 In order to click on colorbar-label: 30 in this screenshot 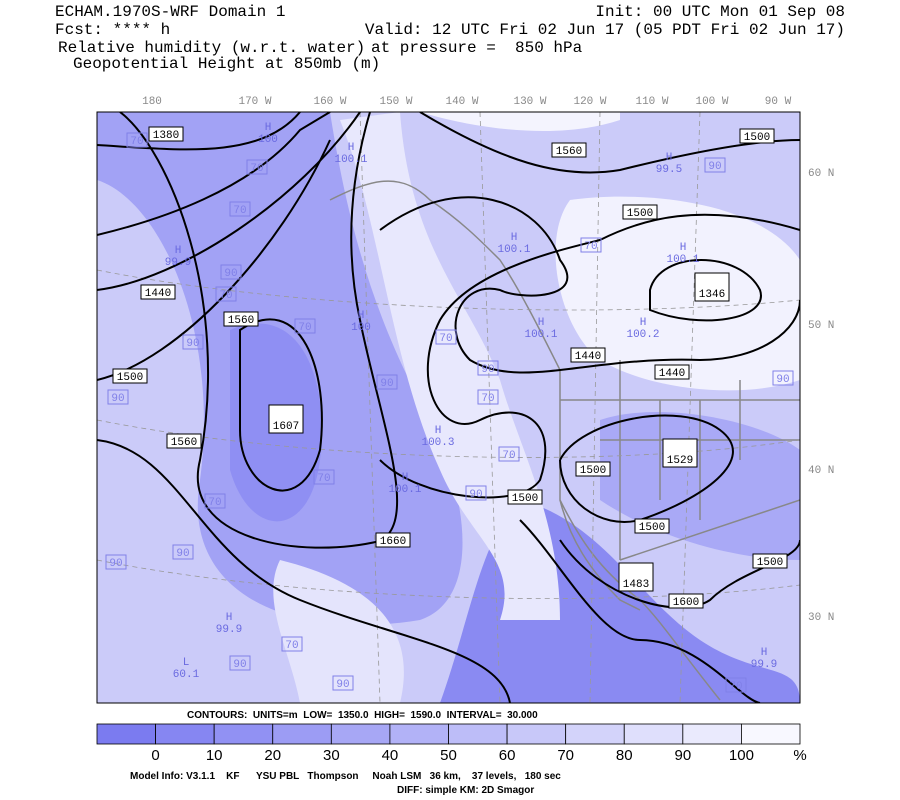, I will do `click(331, 755)`.